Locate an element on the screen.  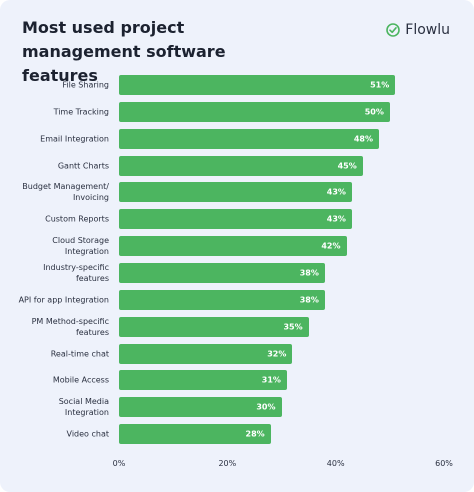
x-tick-label: 60% is located at coordinates (444, 463).